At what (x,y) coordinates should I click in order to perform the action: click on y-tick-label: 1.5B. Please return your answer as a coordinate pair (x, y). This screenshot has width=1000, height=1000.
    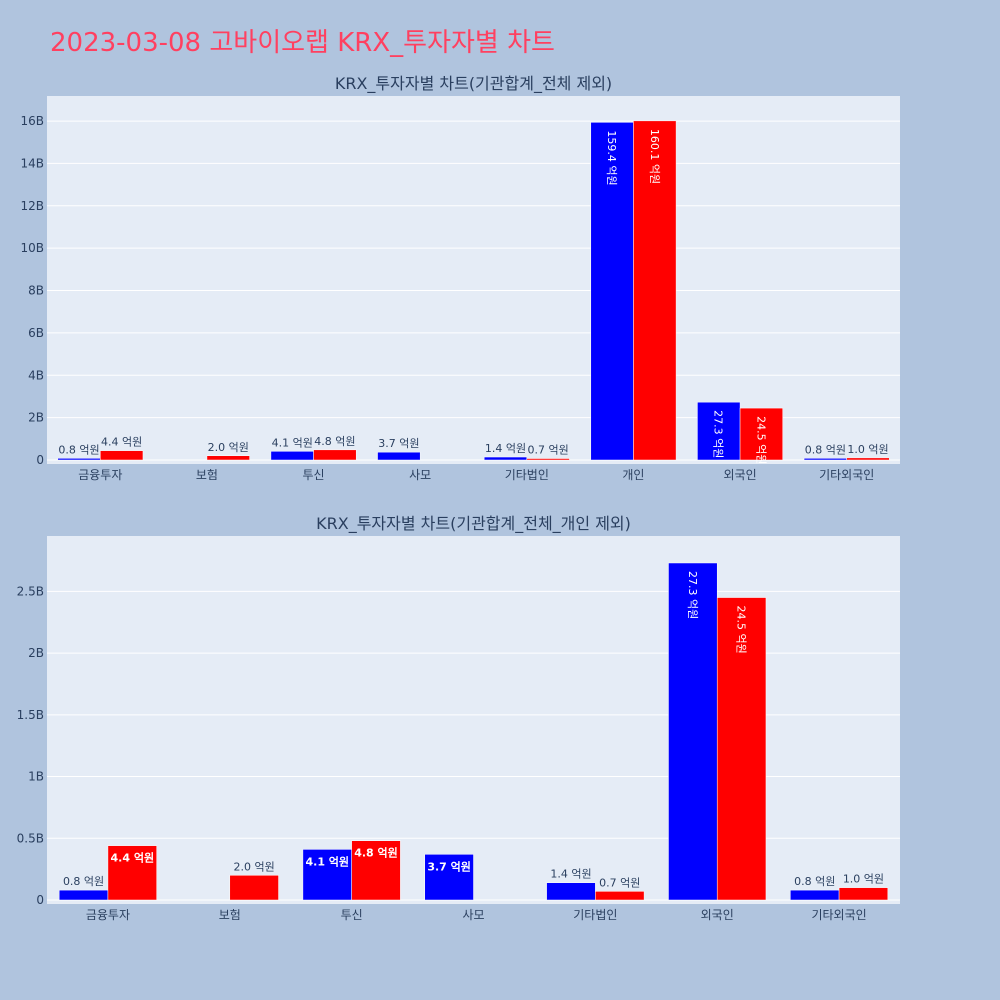
    Looking at the image, I should click on (30, 715).